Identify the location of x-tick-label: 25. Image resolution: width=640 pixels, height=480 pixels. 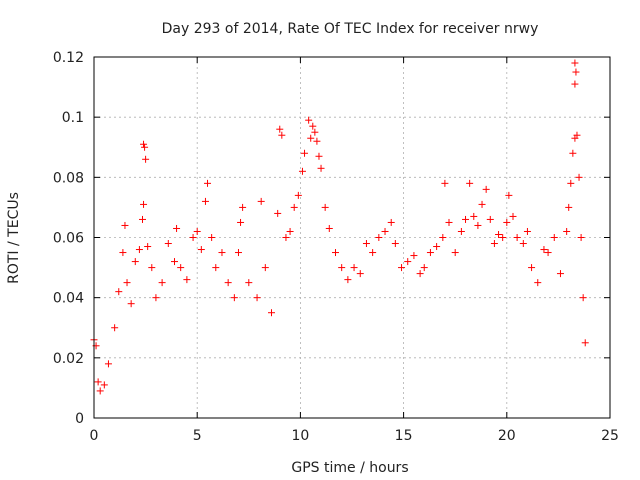
(610, 436).